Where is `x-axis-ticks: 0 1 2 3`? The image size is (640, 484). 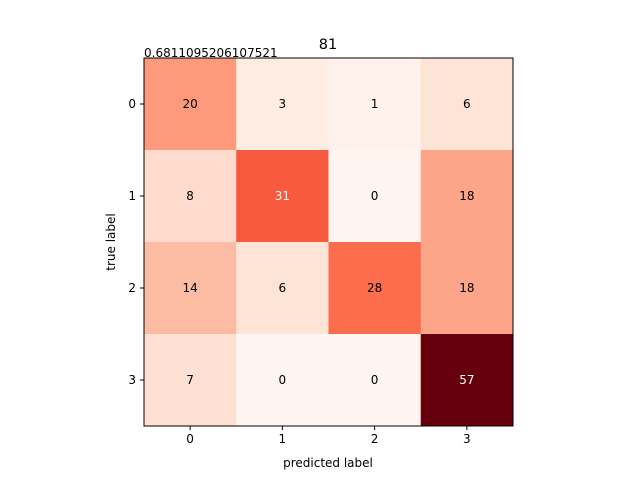 x-axis-ticks: 0 1 2 3 is located at coordinates (328, 436).